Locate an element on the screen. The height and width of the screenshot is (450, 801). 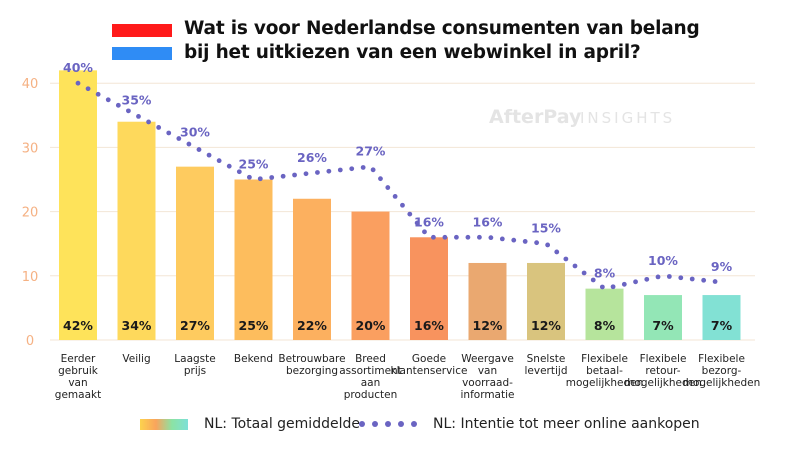
legend-bars-label: NL: Totaal gemiddelde is located at coordinates (282, 424).